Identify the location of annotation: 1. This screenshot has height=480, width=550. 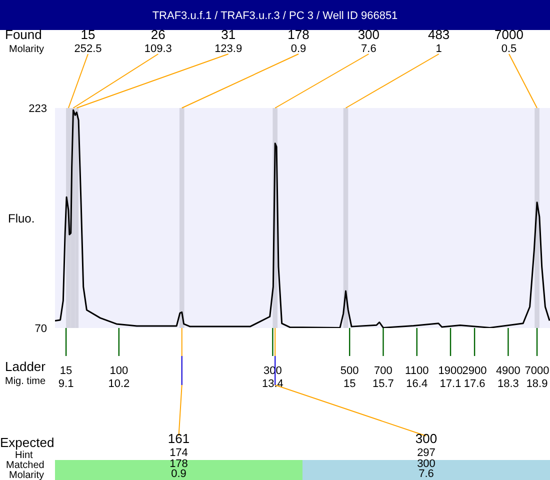
(439, 49).